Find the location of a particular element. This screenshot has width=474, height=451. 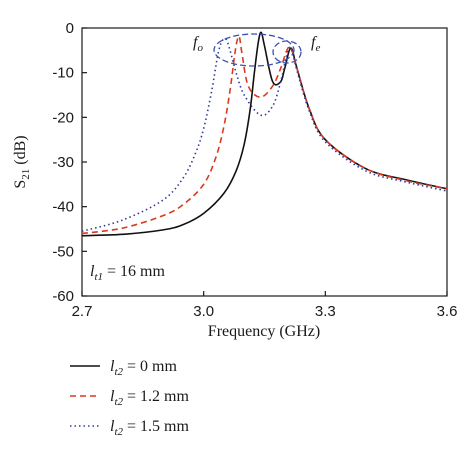

y-tick-label: 0 is located at coordinates (70, 28).